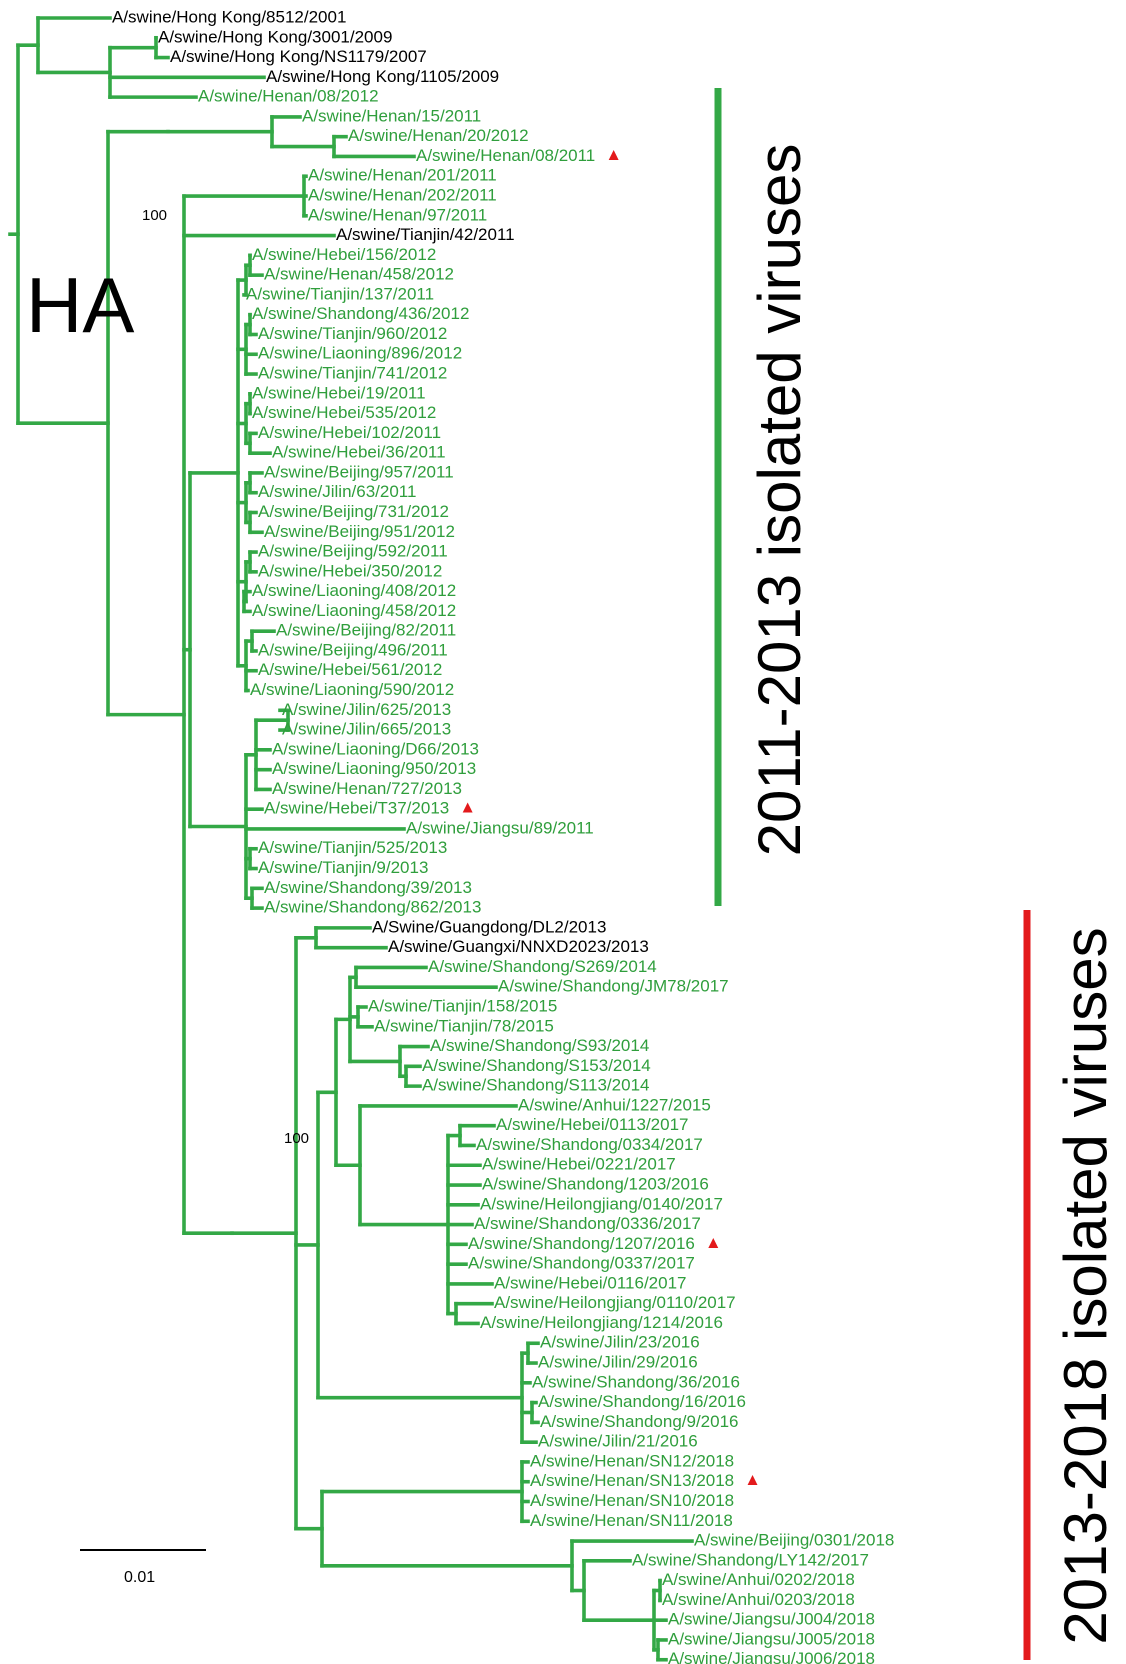 The image size is (1126, 1664). I want to click on taxon-label: A/swine/Anhui/0202/2018, so click(758, 1579).